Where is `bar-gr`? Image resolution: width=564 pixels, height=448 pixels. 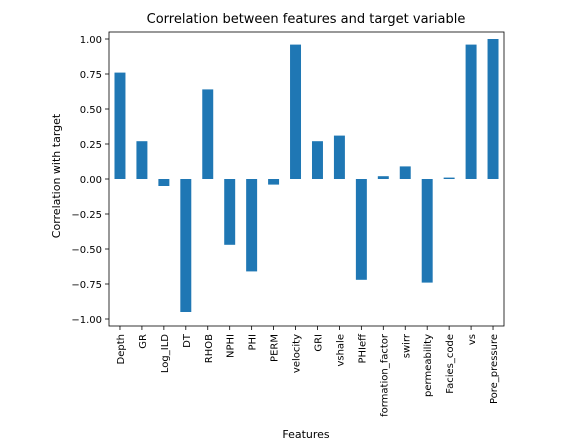 bar-gr is located at coordinates (142, 160).